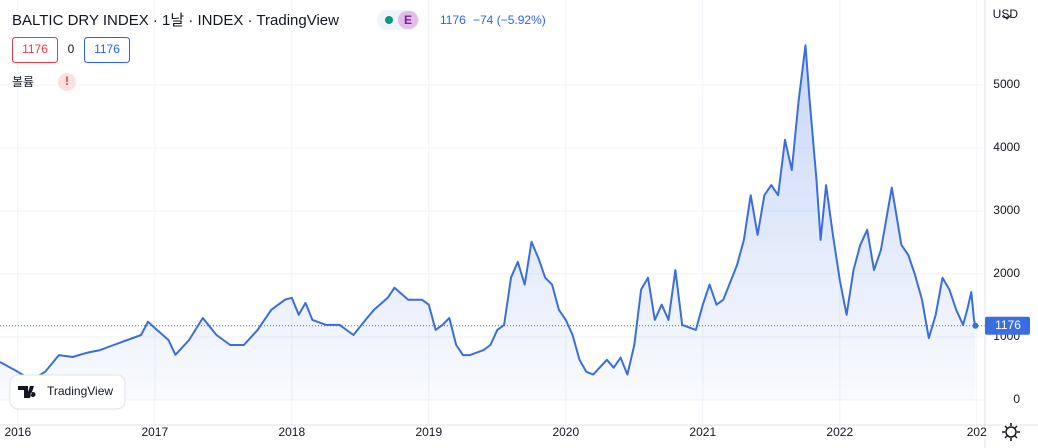 Image resolution: width=1038 pixels, height=448 pixels. I want to click on currency-caret, so click(1007, 17).